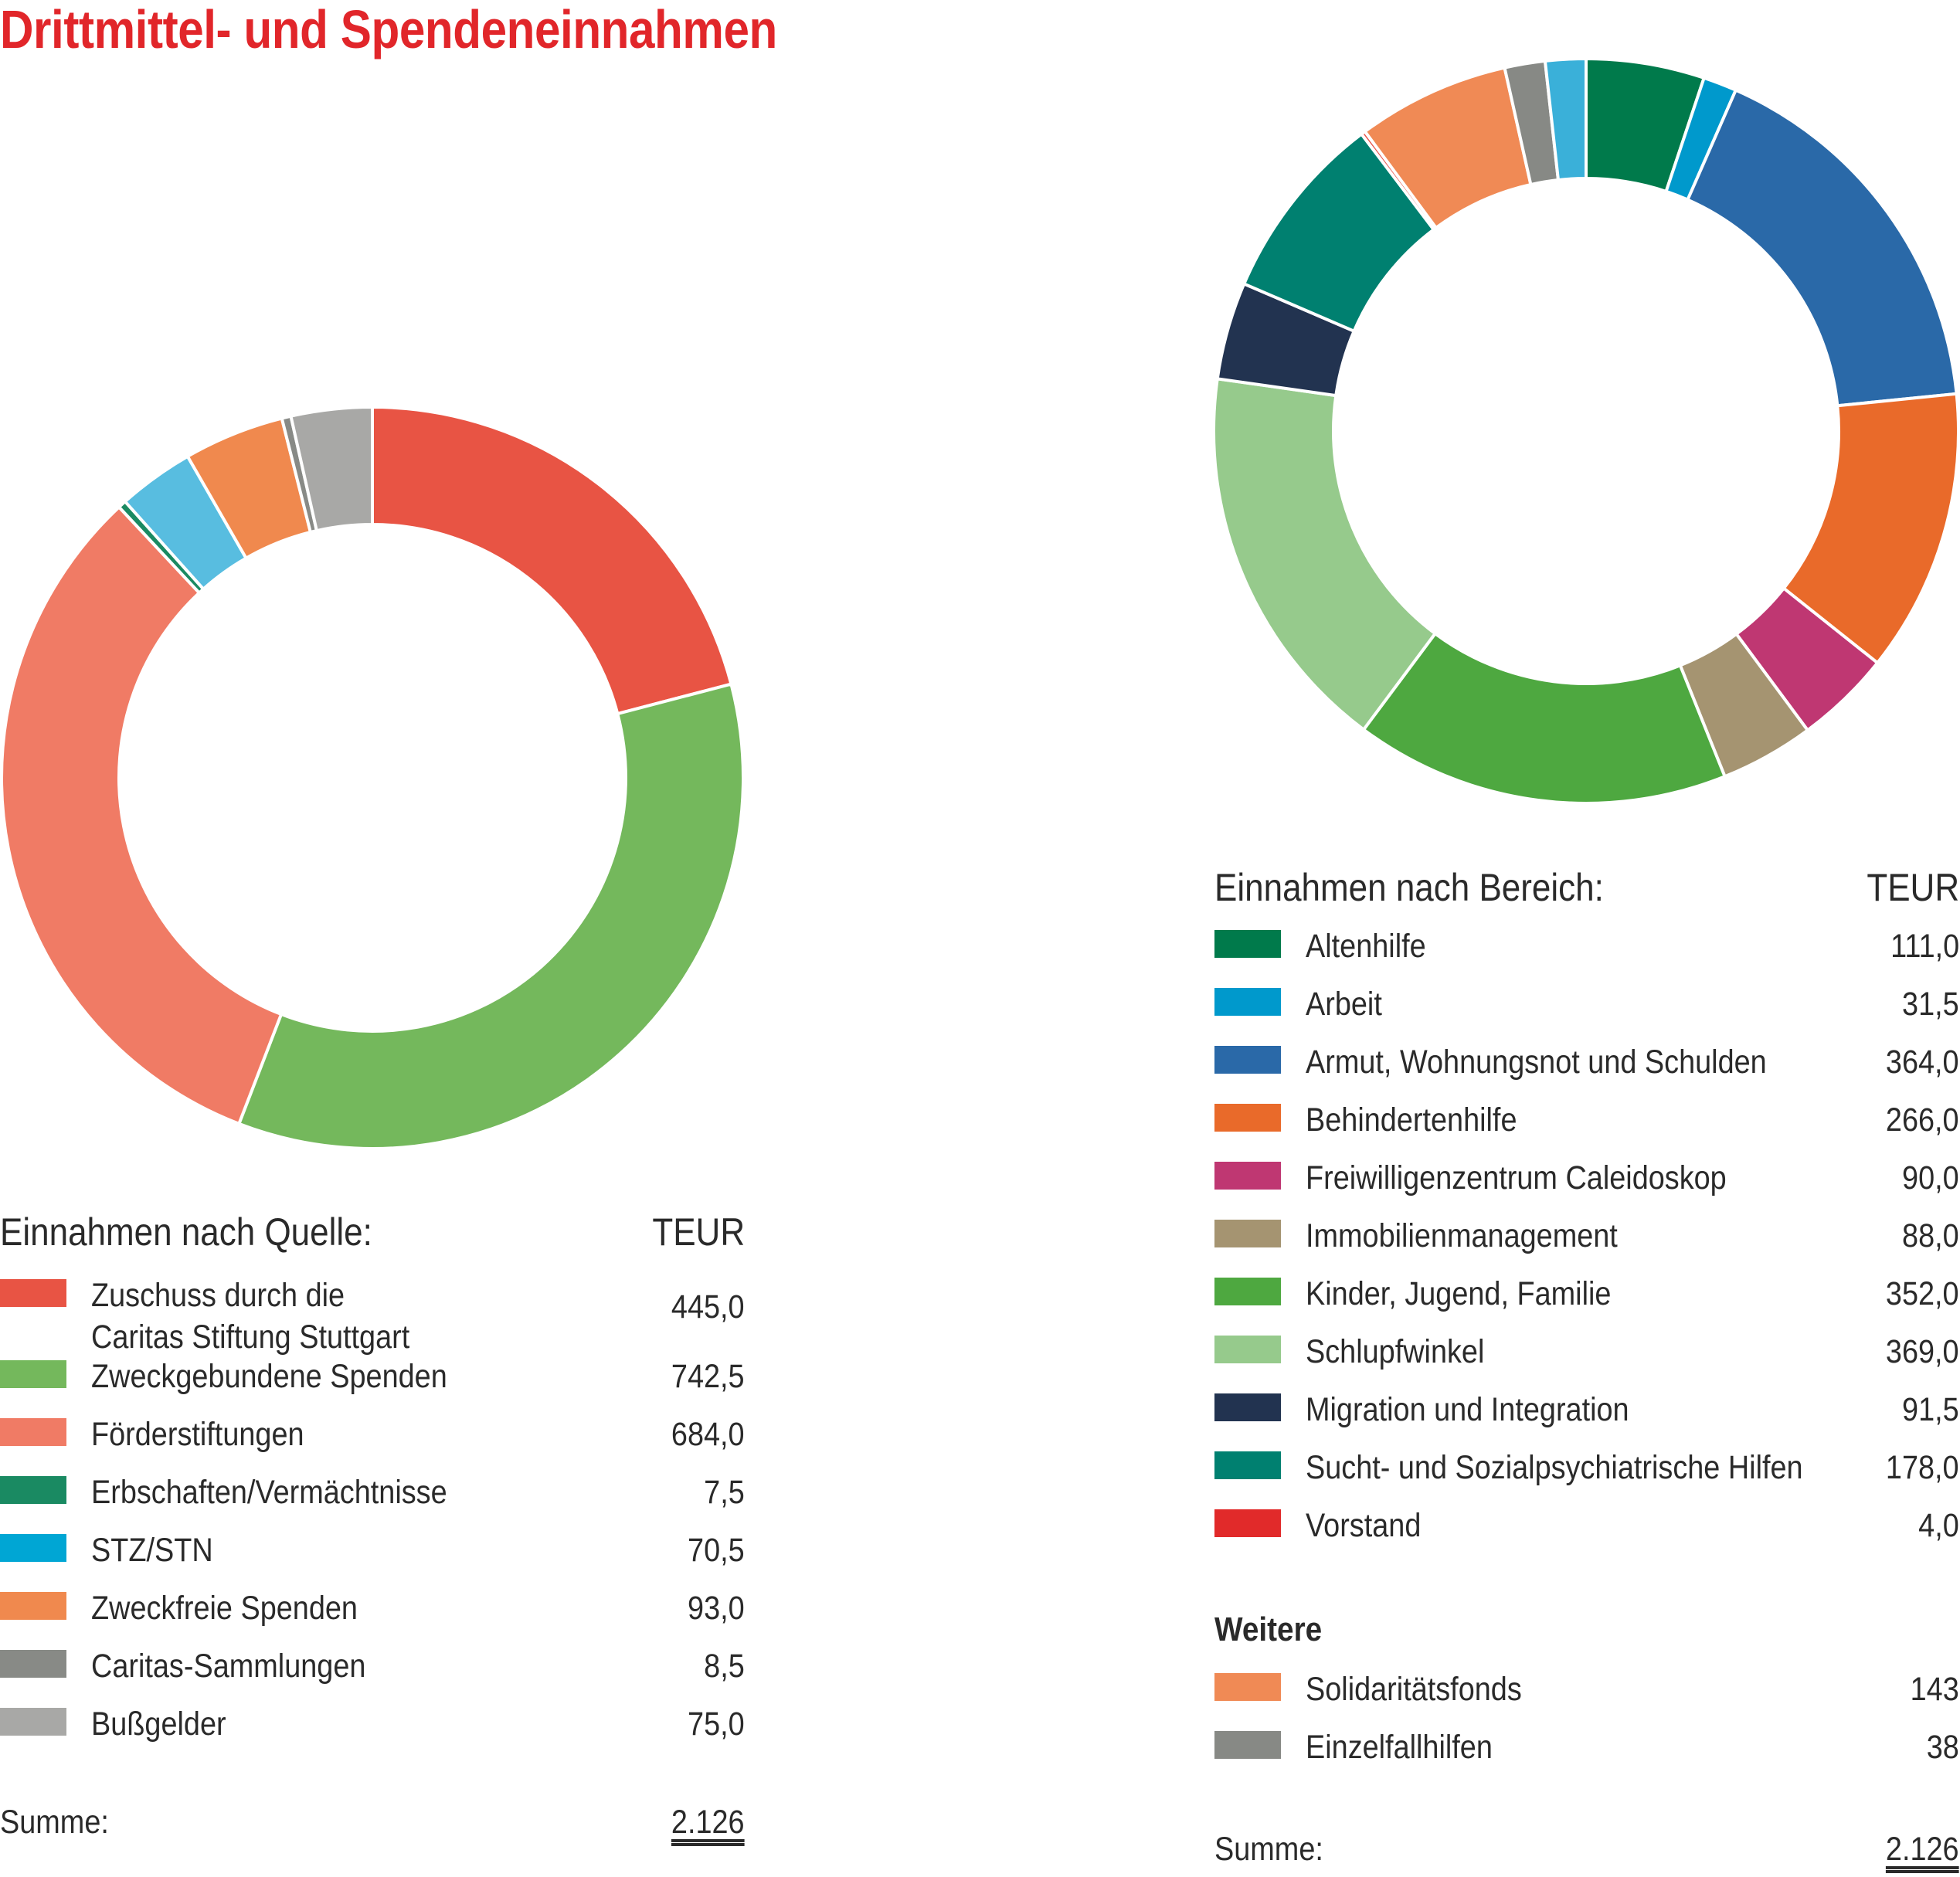 Image resolution: width=1960 pixels, height=1877 pixels. What do you see at coordinates (1931, 1004) in the screenshot?
I see `legend-item-value: 31,5` at bounding box center [1931, 1004].